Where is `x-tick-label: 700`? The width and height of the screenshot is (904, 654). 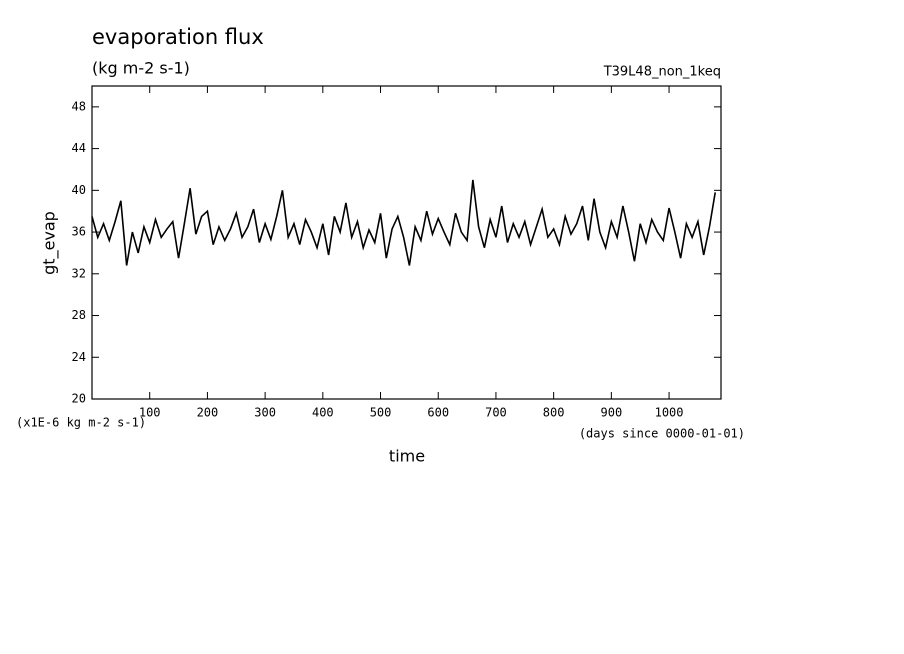 x-tick-label: 700 is located at coordinates (496, 413).